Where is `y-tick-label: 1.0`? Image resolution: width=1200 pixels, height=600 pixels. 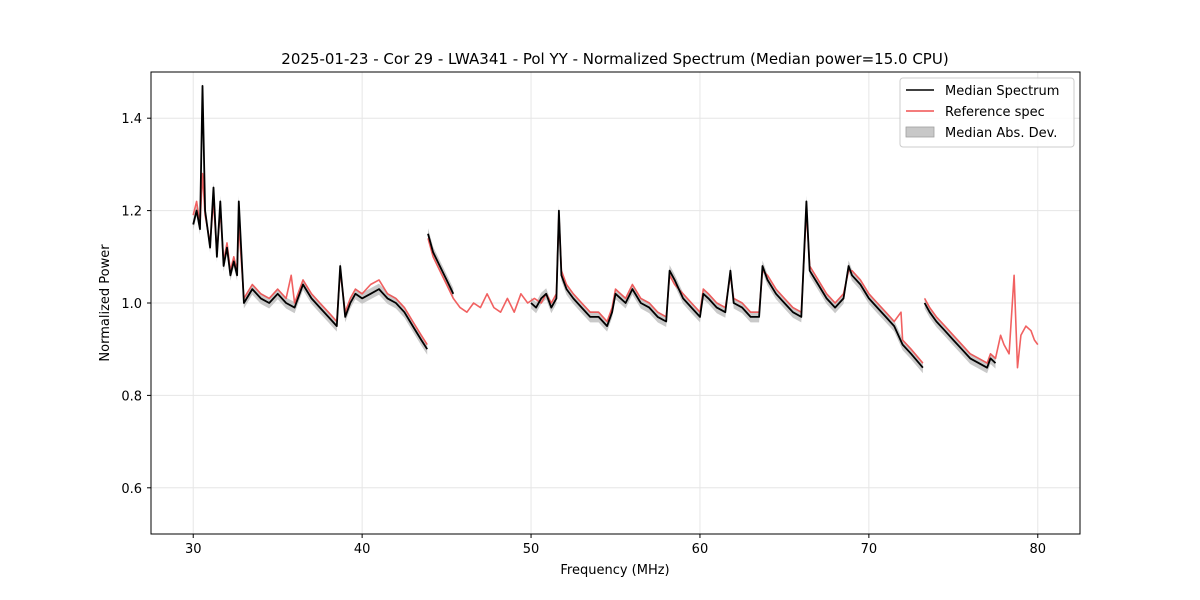 y-tick-label: 1.0 is located at coordinates (131, 304).